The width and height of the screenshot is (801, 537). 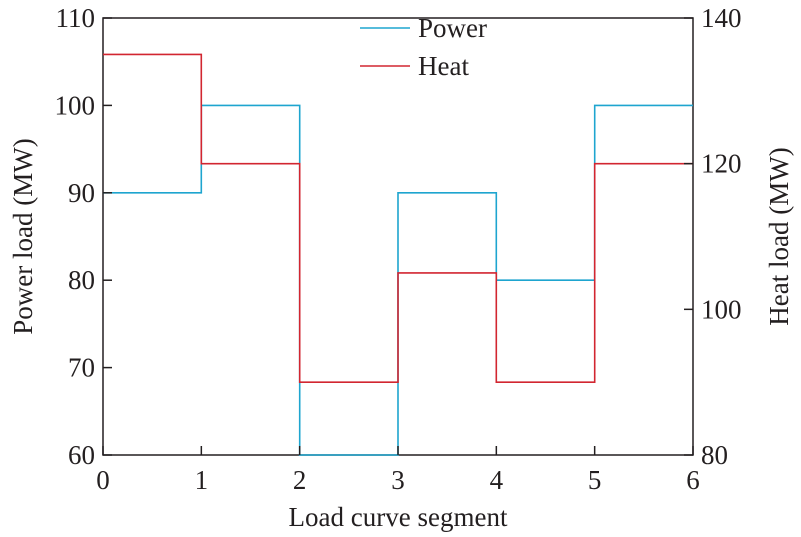 I want to click on y-right-tick-label: 140, so click(x=721, y=18).